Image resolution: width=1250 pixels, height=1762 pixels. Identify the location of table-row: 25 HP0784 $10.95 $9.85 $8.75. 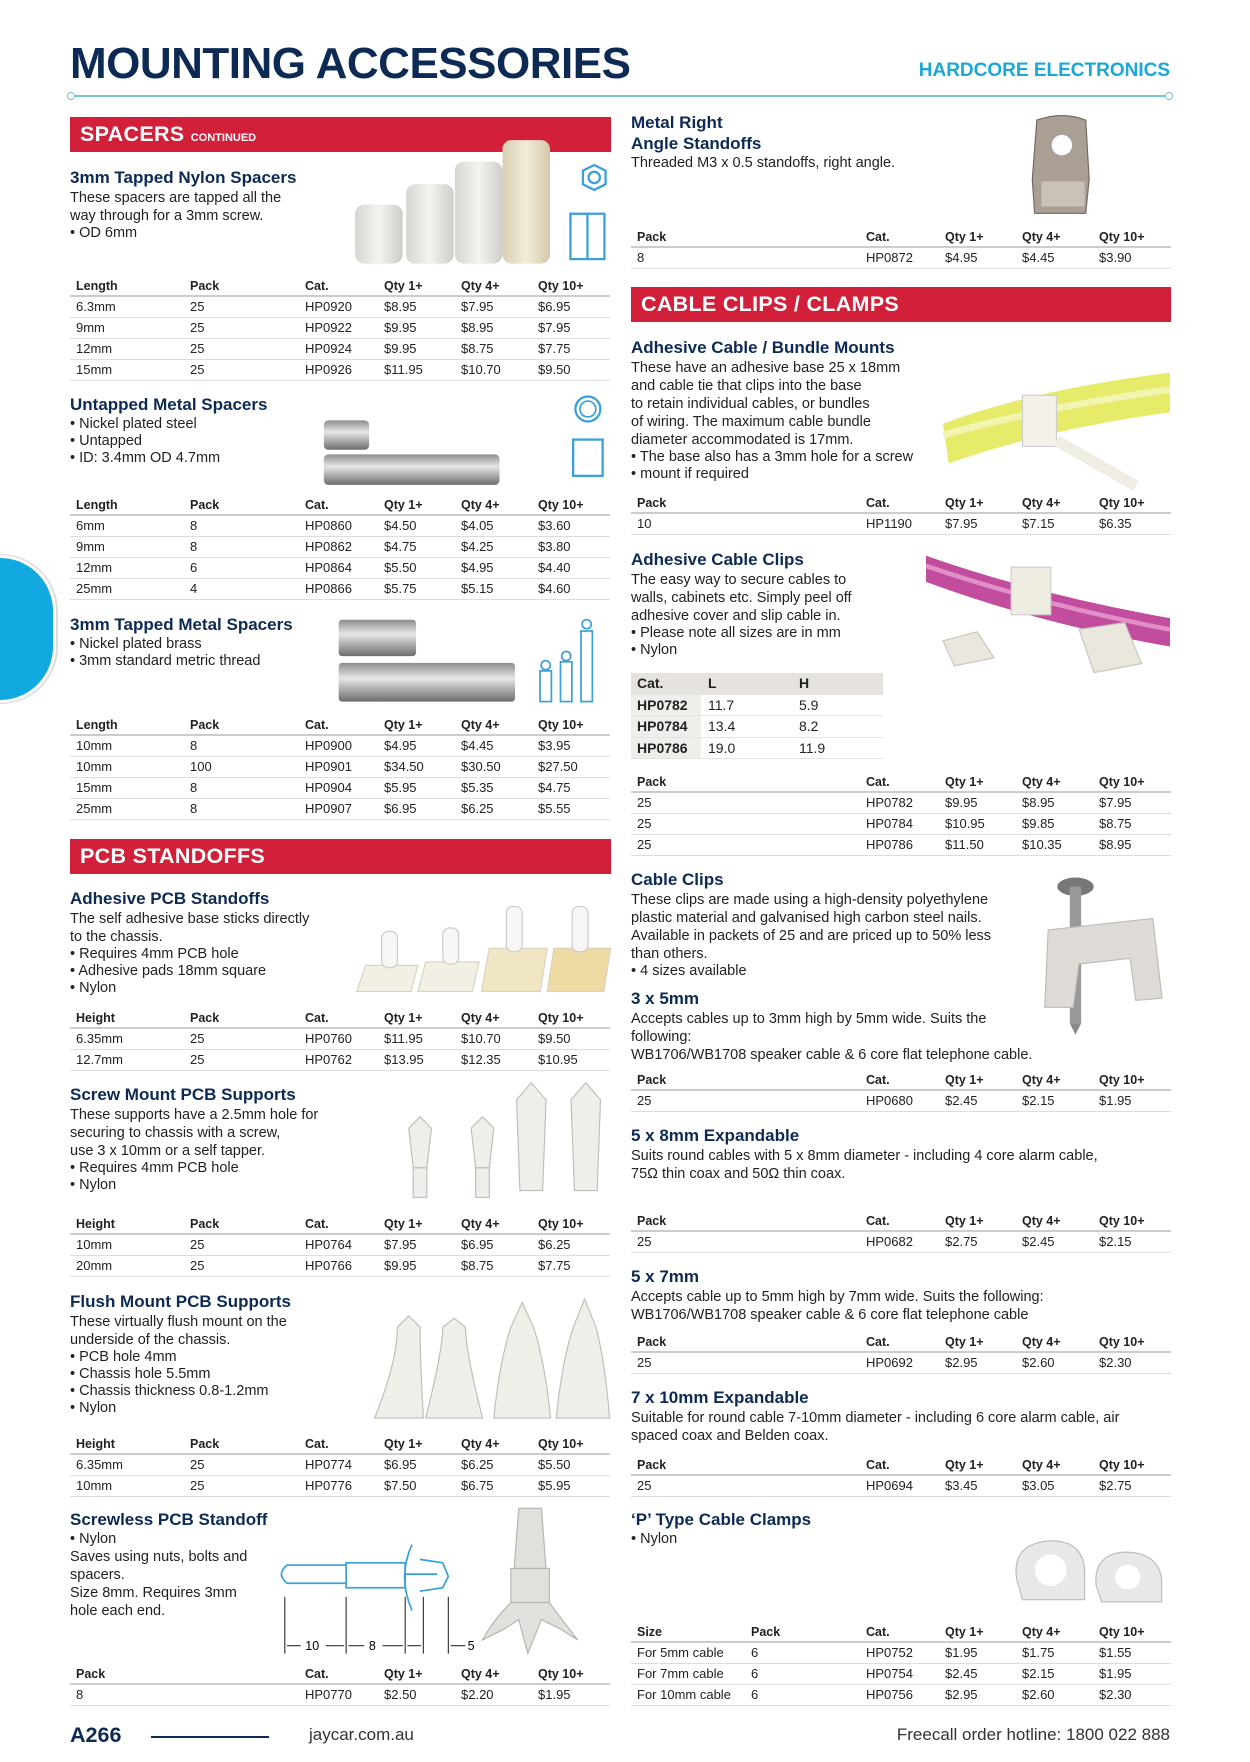
(901, 824).